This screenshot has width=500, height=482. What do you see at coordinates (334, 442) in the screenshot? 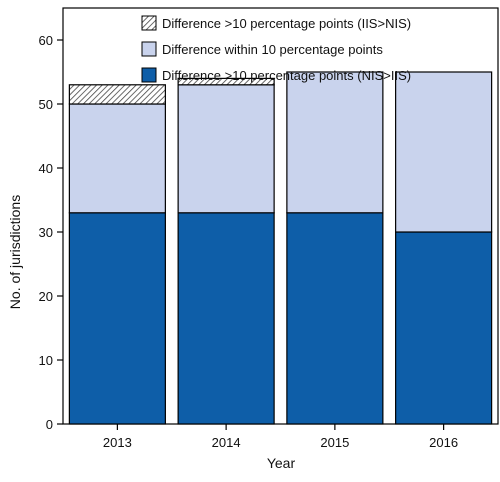
I see `x-tick-label: 2015` at bounding box center [334, 442].